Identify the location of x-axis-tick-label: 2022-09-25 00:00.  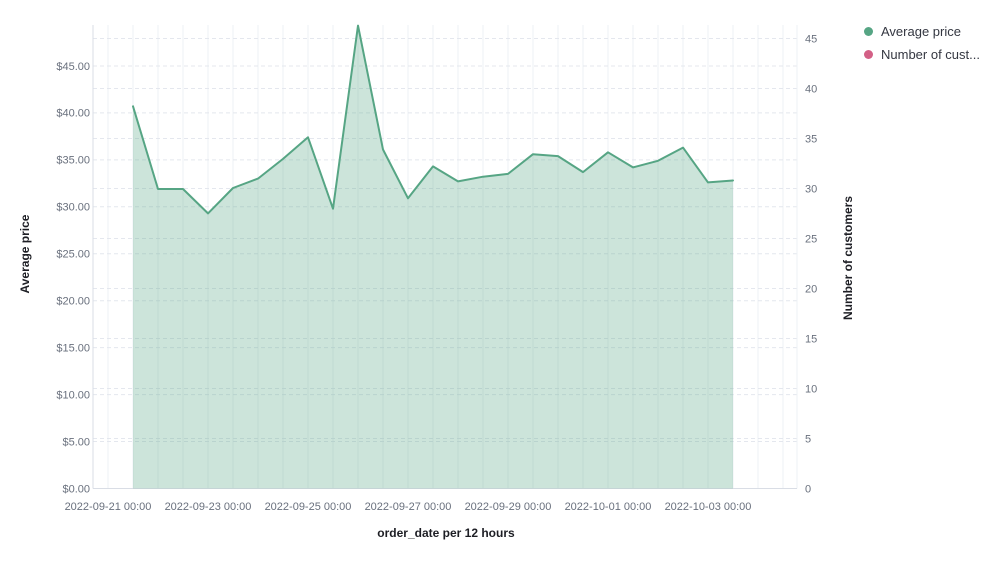
(308, 507).